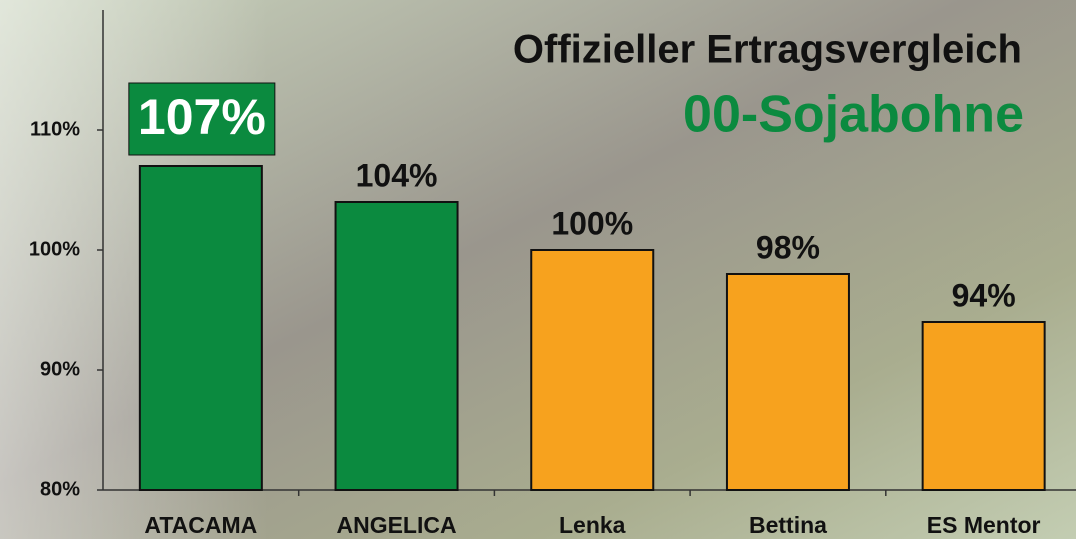 The image size is (1076, 539). What do you see at coordinates (200, 525) in the screenshot?
I see `x-tick-label: ATACAMA` at bounding box center [200, 525].